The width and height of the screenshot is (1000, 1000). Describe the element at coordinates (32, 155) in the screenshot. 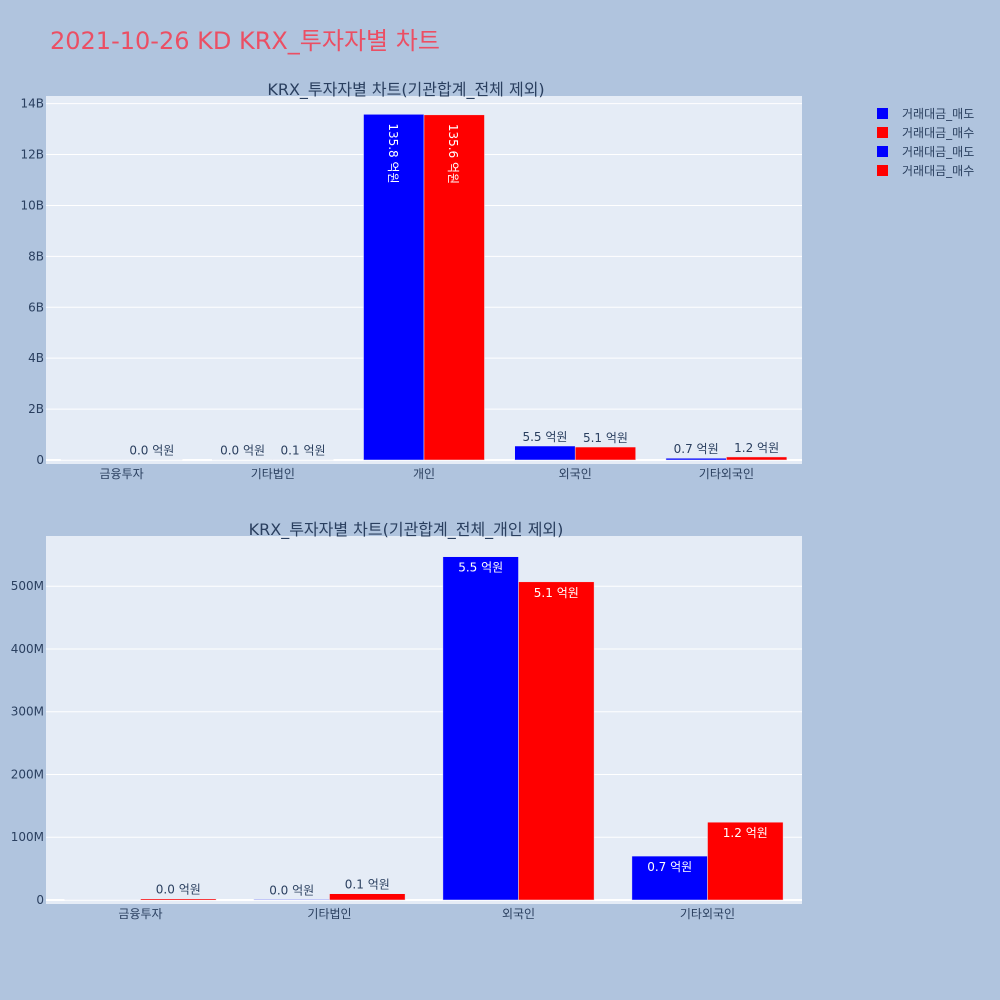

I see `y-tick-label: 12B` at that location.